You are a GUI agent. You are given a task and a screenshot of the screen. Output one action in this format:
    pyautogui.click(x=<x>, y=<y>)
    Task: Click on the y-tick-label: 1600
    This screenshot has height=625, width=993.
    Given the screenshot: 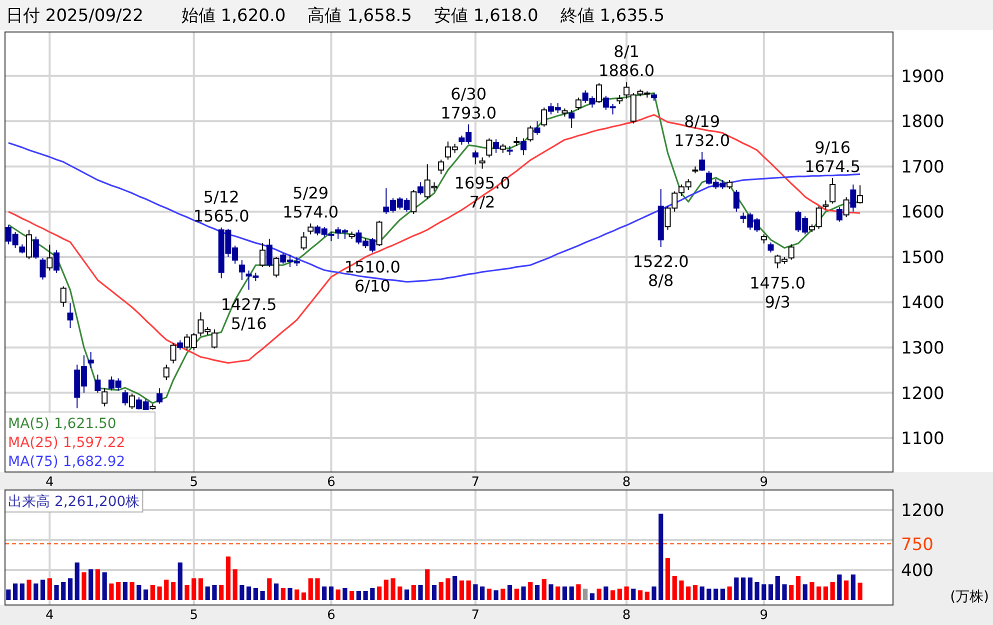 What is the action you would take?
    pyautogui.click(x=922, y=212)
    